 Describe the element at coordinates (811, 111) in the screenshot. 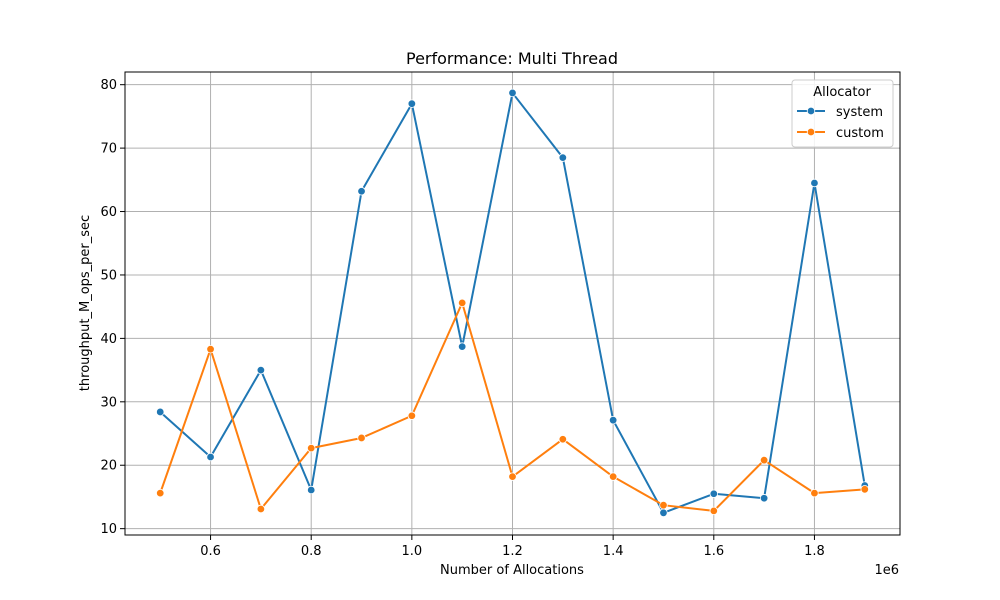

I see `legend-marker-system` at that location.